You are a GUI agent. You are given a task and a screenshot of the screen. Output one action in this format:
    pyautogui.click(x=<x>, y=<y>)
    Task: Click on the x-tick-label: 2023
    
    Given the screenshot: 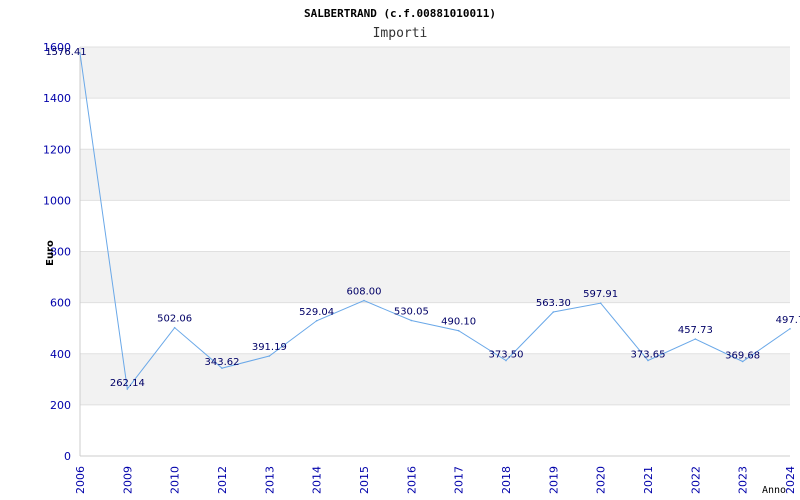 What is the action you would take?
    pyautogui.click(x=743, y=480)
    